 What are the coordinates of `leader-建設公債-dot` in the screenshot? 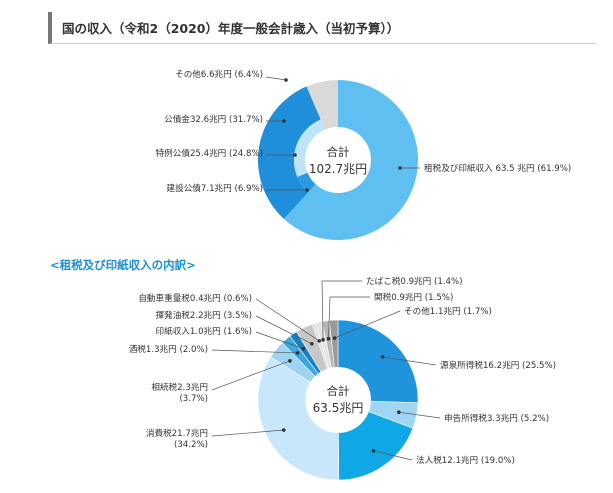 It's located at (307, 190).